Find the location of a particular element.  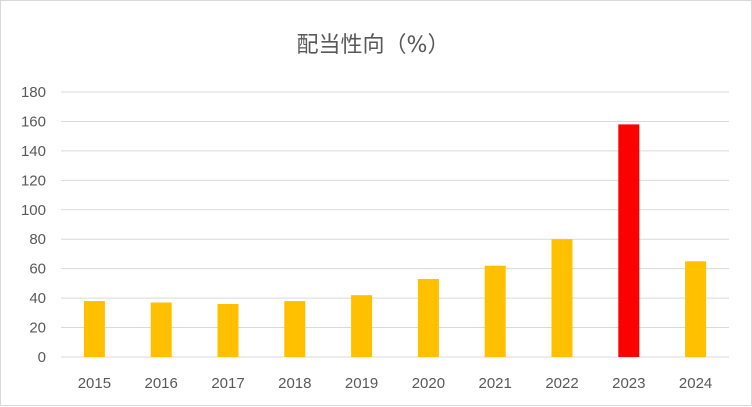

y-tick-label: 180 is located at coordinates (33, 92).